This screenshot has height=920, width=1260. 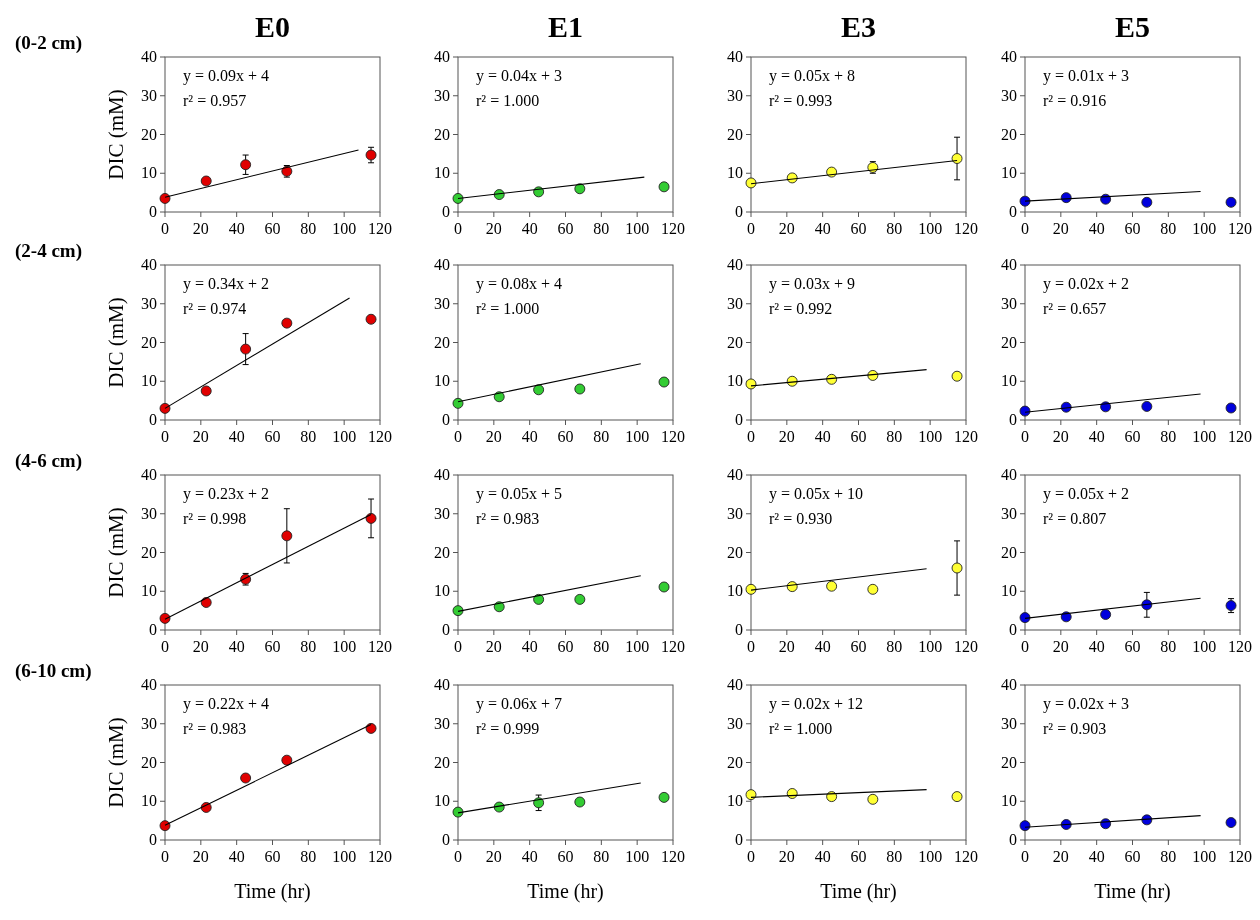 What do you see at coordinates (565, 26) in the screenshot?
I see `chart-title: E1` at bounding box center [565, 26].